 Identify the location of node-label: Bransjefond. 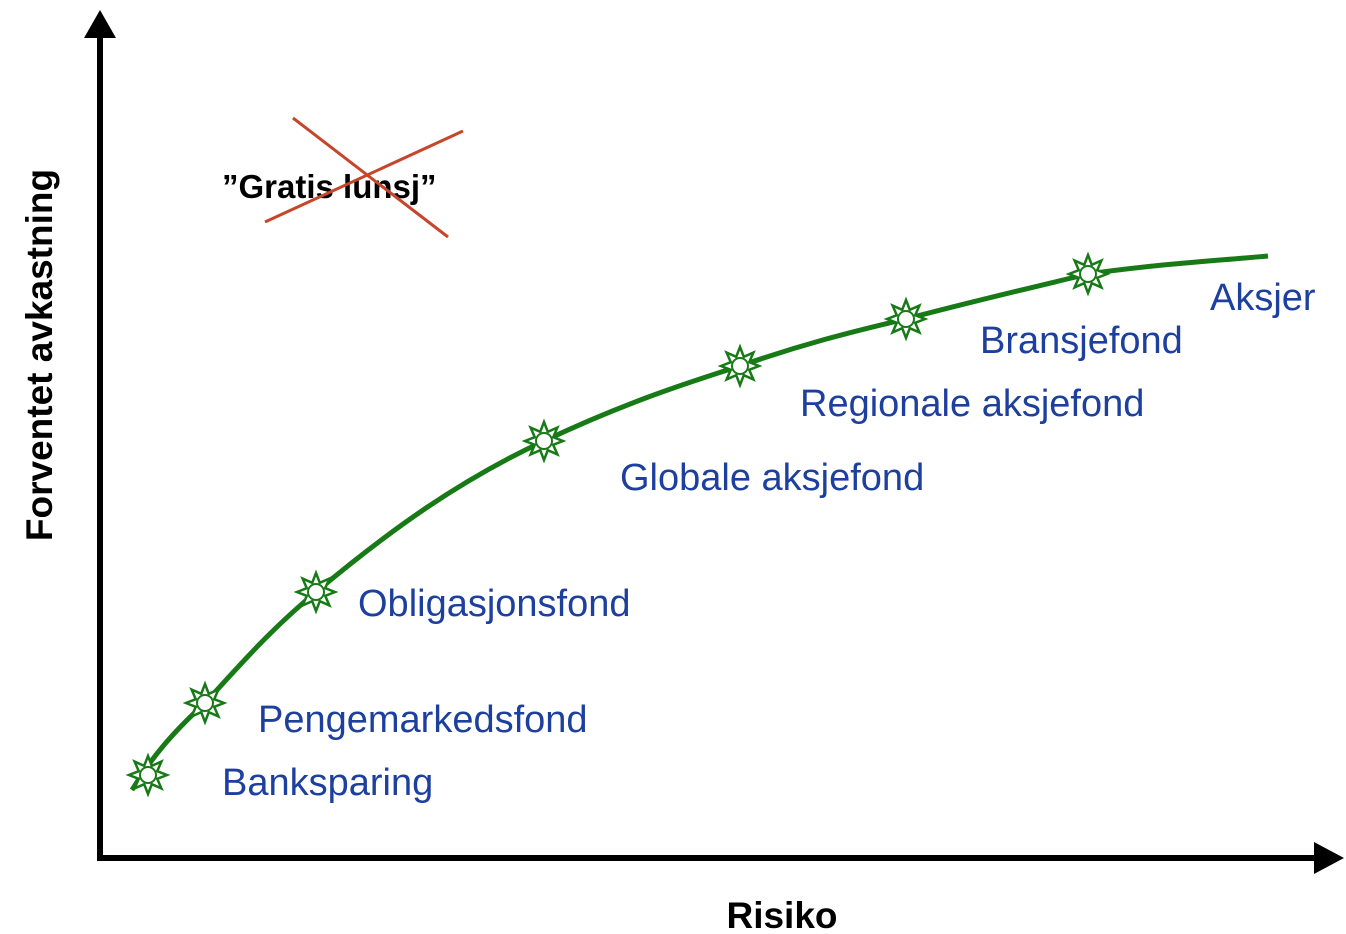
(1081, 341).